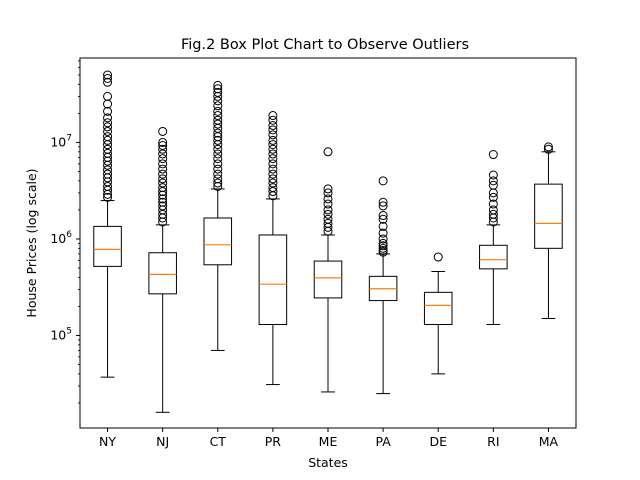  I want to click on y-axis: 105 106 107, so click(65, 232).